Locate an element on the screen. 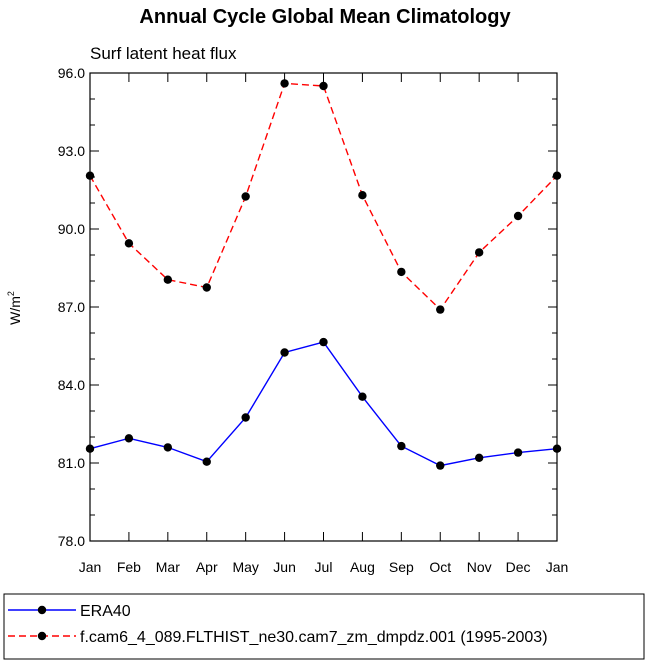 The height and width of the screenshot is (663, 649). y-tick-label: 90.0 is located at coordinates (71, 229).